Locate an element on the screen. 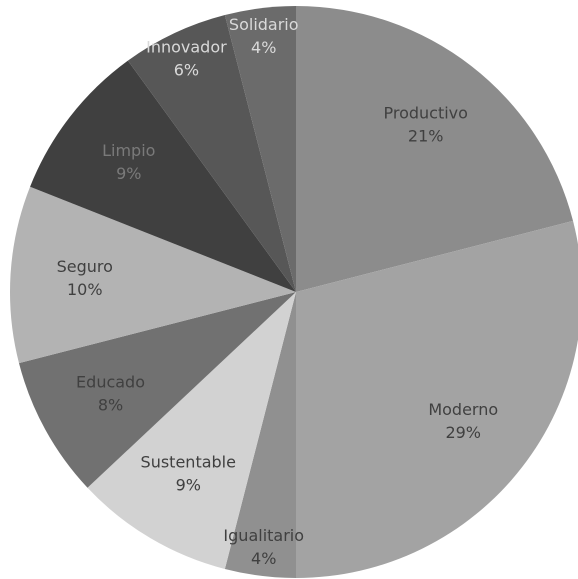  slice-label: Educado is located at coordinates (110, 381).